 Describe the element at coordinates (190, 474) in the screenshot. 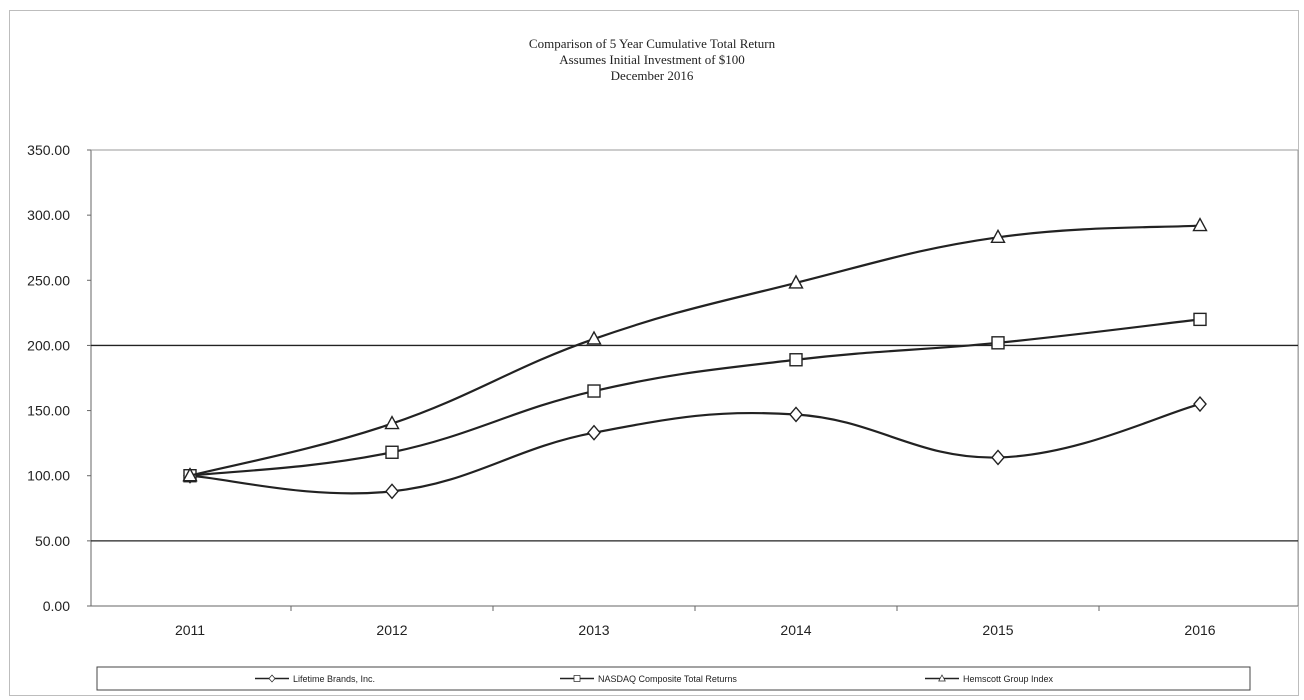

I see `data-point-series-2-2011` at that location.